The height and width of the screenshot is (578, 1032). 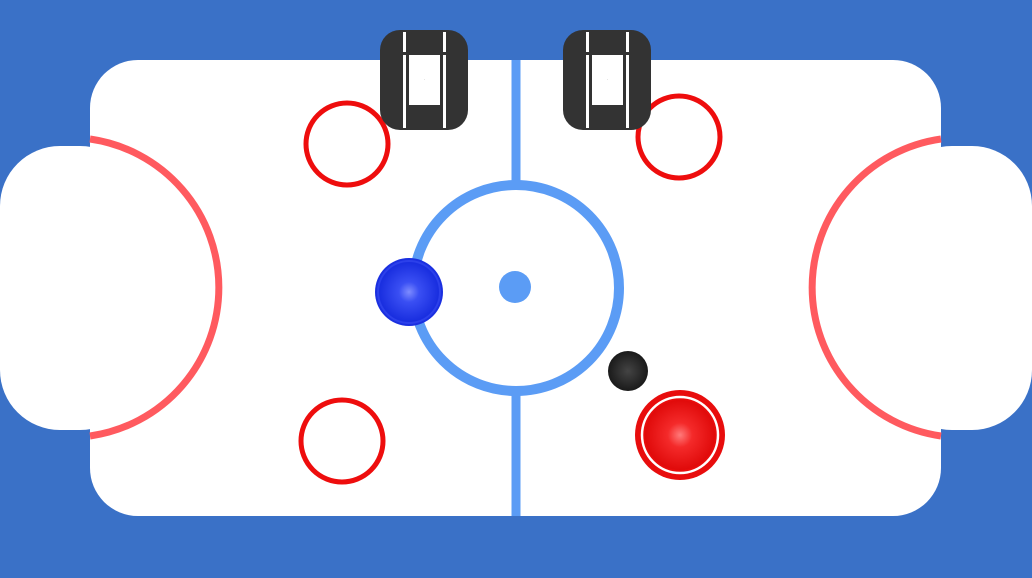 I want to click on red-mallet, so click(x=680, y=435).